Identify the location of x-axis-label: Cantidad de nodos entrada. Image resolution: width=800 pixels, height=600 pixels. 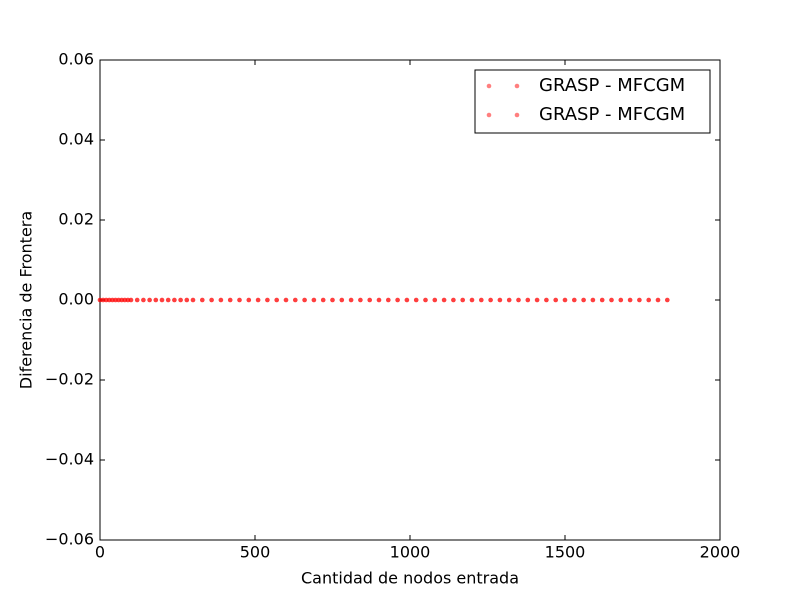
(410, 578).